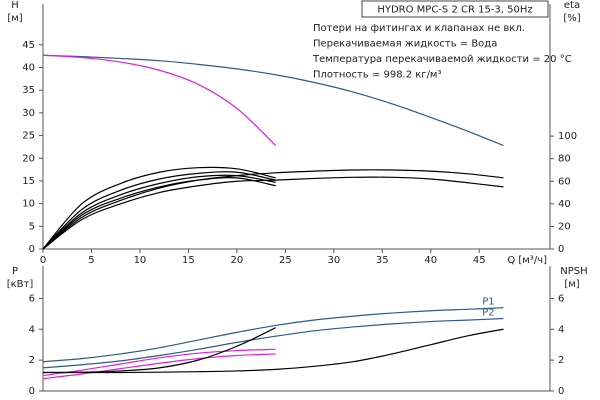 The height and width of the screenshot is (400, 600). I want to click on y-tick-label: 6, so click(32, 298).